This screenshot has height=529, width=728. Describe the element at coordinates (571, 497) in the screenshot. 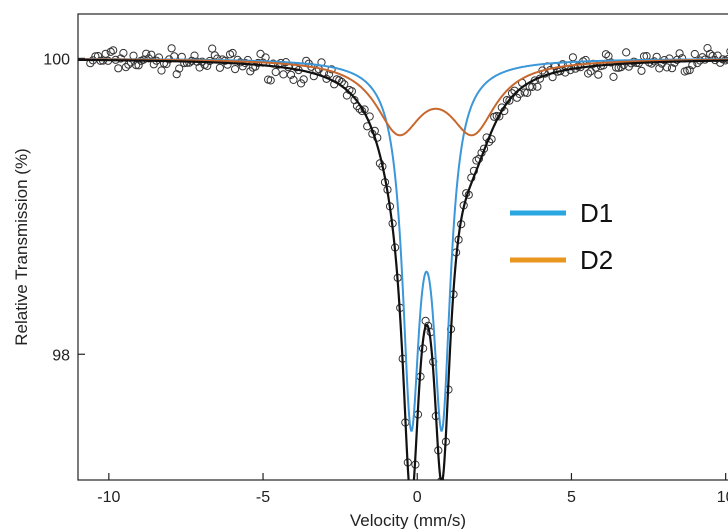

I see `x-tick-label: 5` at that location.